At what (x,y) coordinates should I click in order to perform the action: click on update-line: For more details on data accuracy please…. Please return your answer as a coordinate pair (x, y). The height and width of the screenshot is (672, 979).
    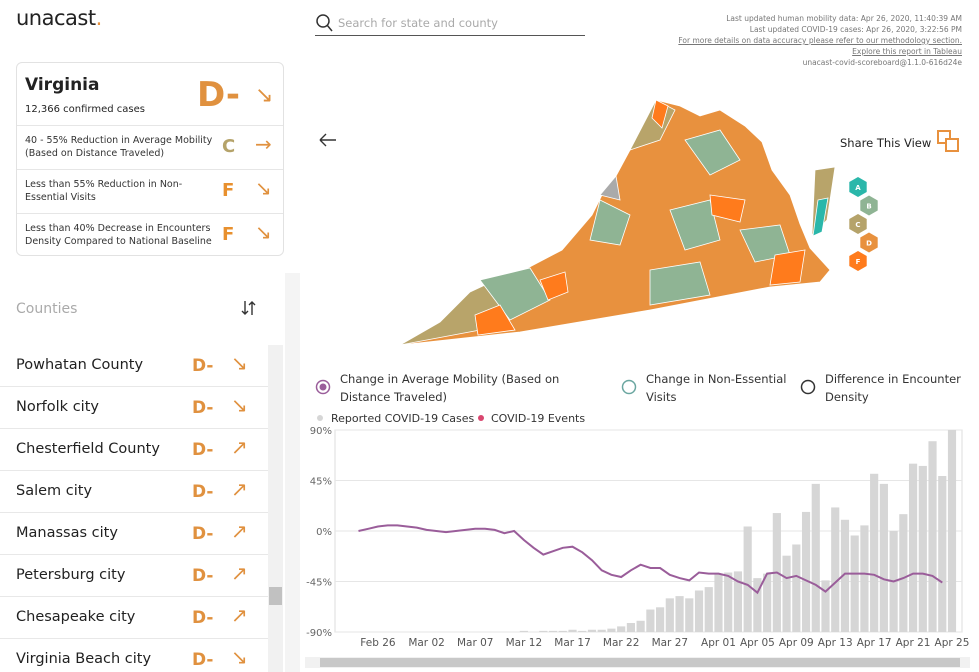
    Looking at the image, I should click on (820, 40).